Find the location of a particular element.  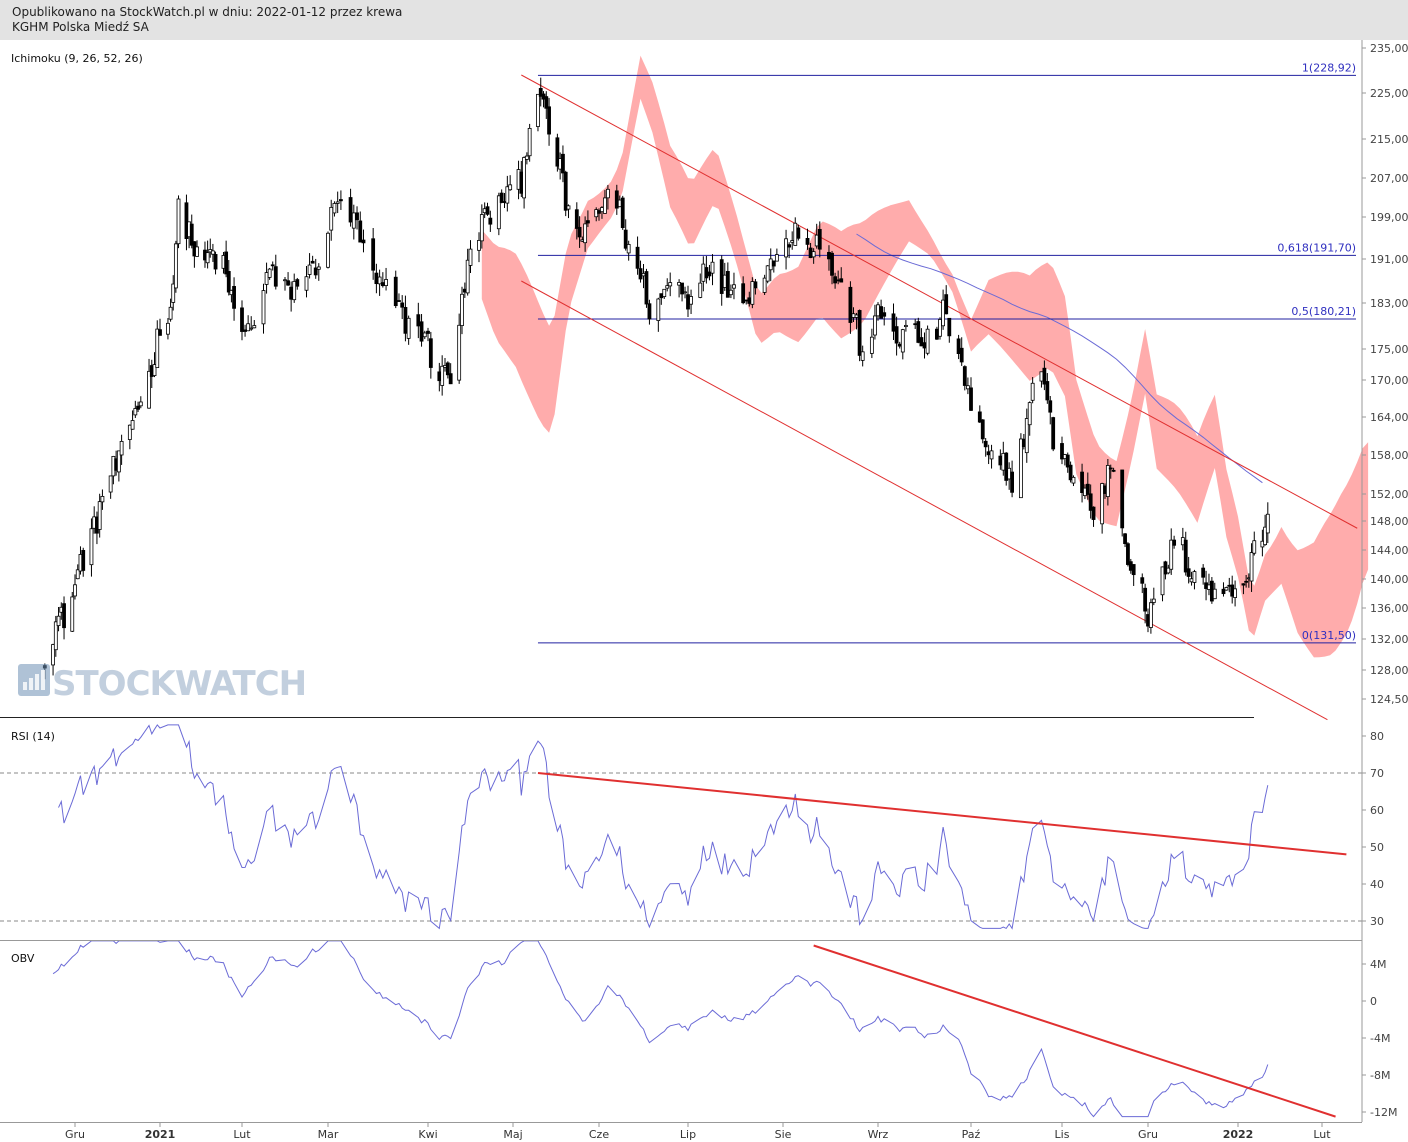

y-tick-label-obv: 0 is located at coordinates (1373, 1001).